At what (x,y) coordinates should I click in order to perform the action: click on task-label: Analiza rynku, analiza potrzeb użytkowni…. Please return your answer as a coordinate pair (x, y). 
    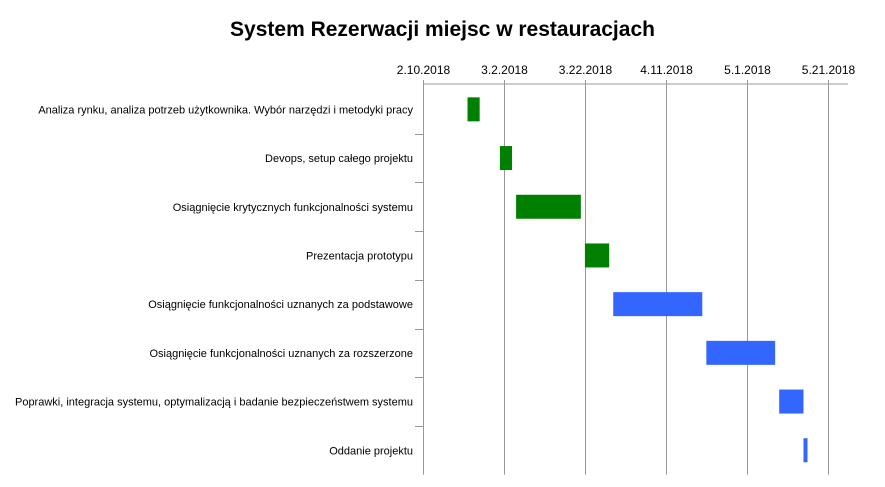
    Looking at the image, I should click on (225, 110).